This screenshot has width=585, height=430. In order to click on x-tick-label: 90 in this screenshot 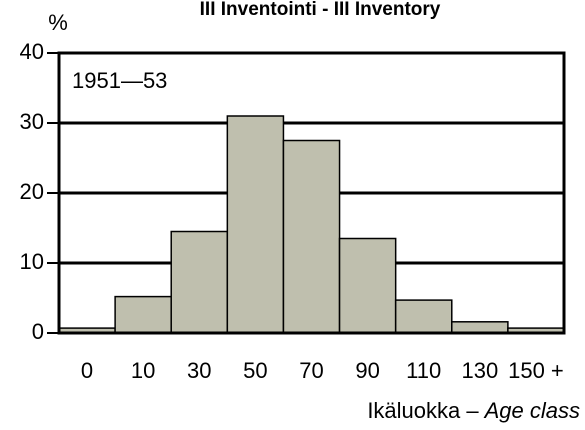, I will do `click(367, 370)`.